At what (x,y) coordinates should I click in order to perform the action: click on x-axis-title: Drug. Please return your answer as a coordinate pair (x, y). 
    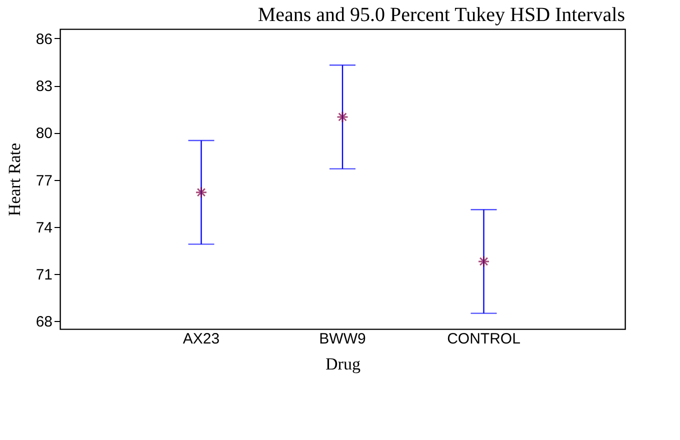
    Looking at the image, I should click on (343, 364).